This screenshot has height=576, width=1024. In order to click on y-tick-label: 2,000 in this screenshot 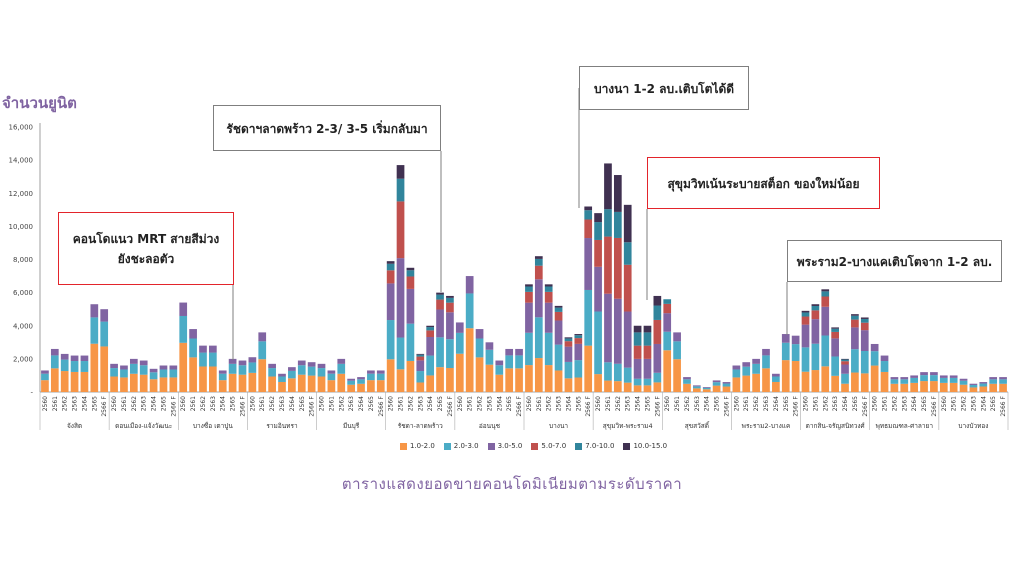, I will do `click(23, 359)`.